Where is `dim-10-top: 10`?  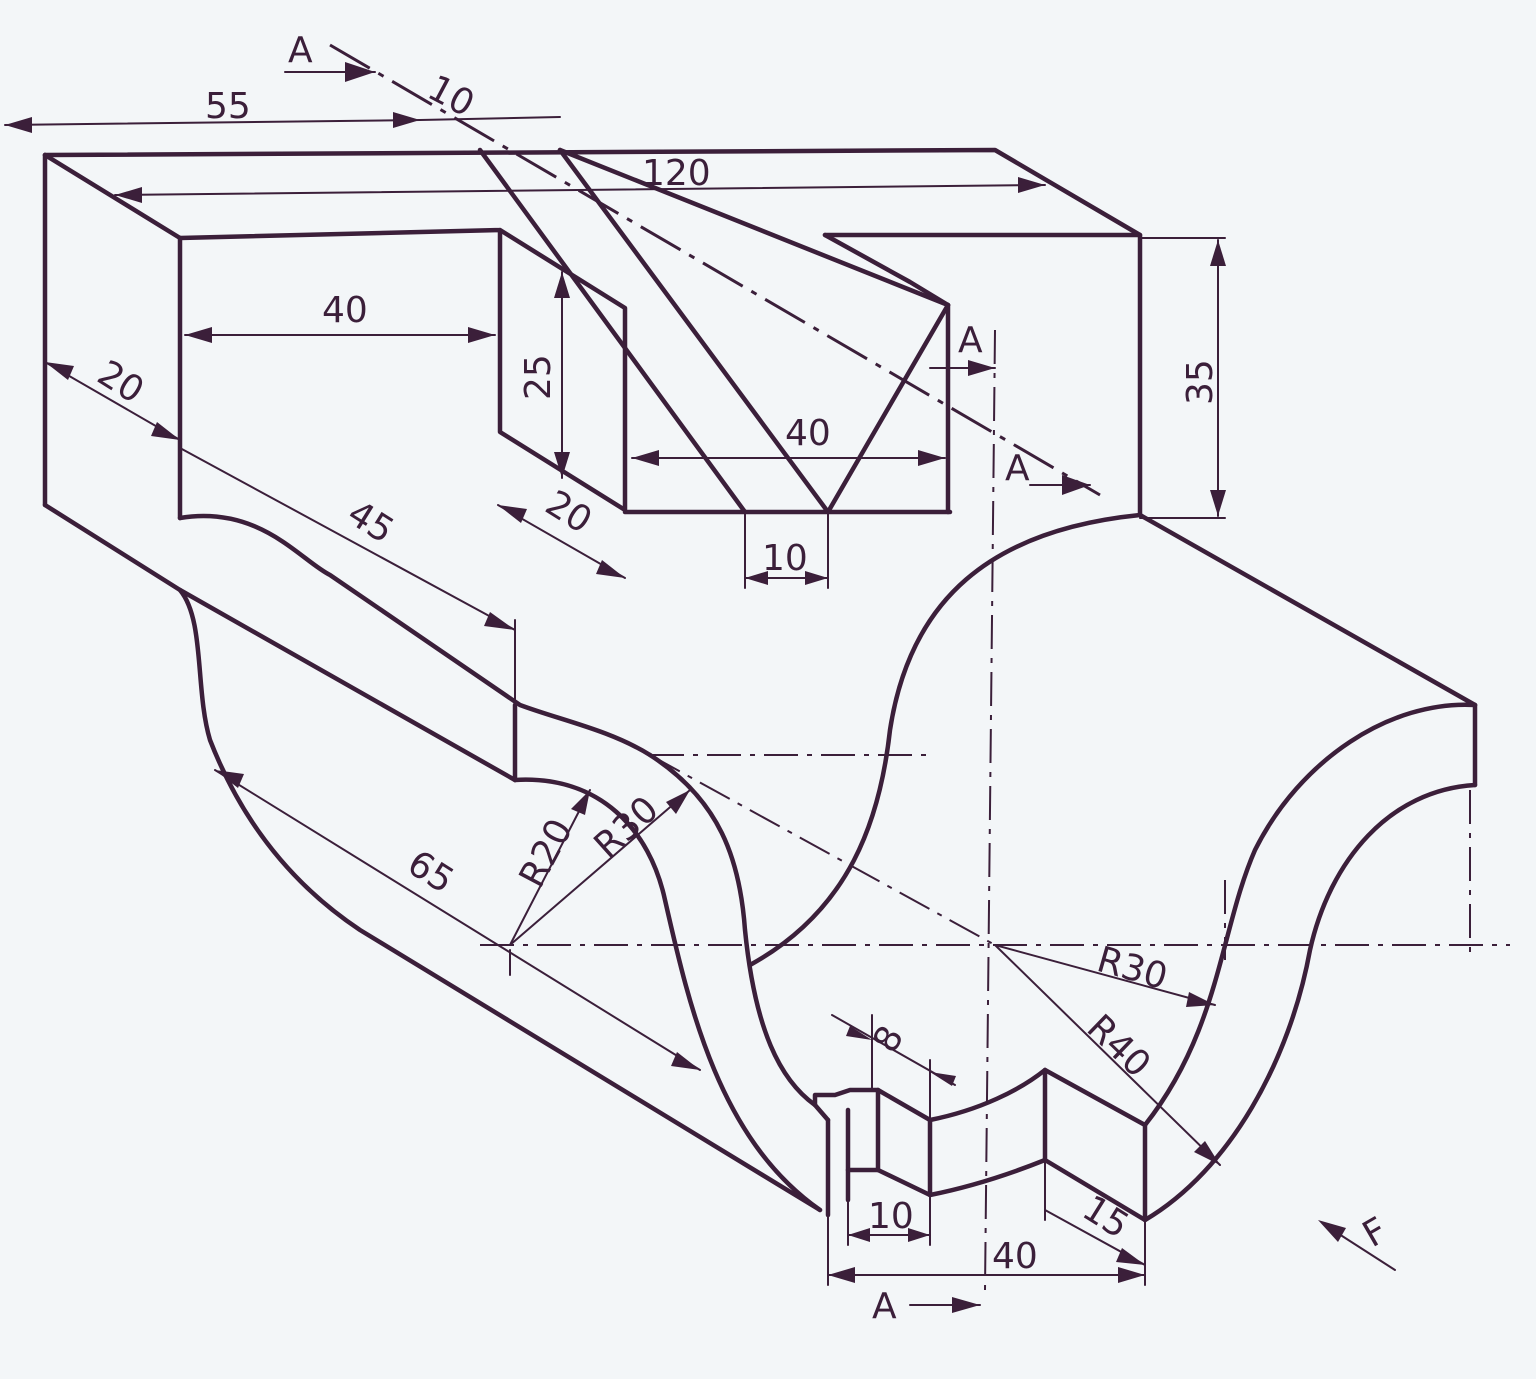
dim-10-top: 10 is located at coordinates (451, 97).